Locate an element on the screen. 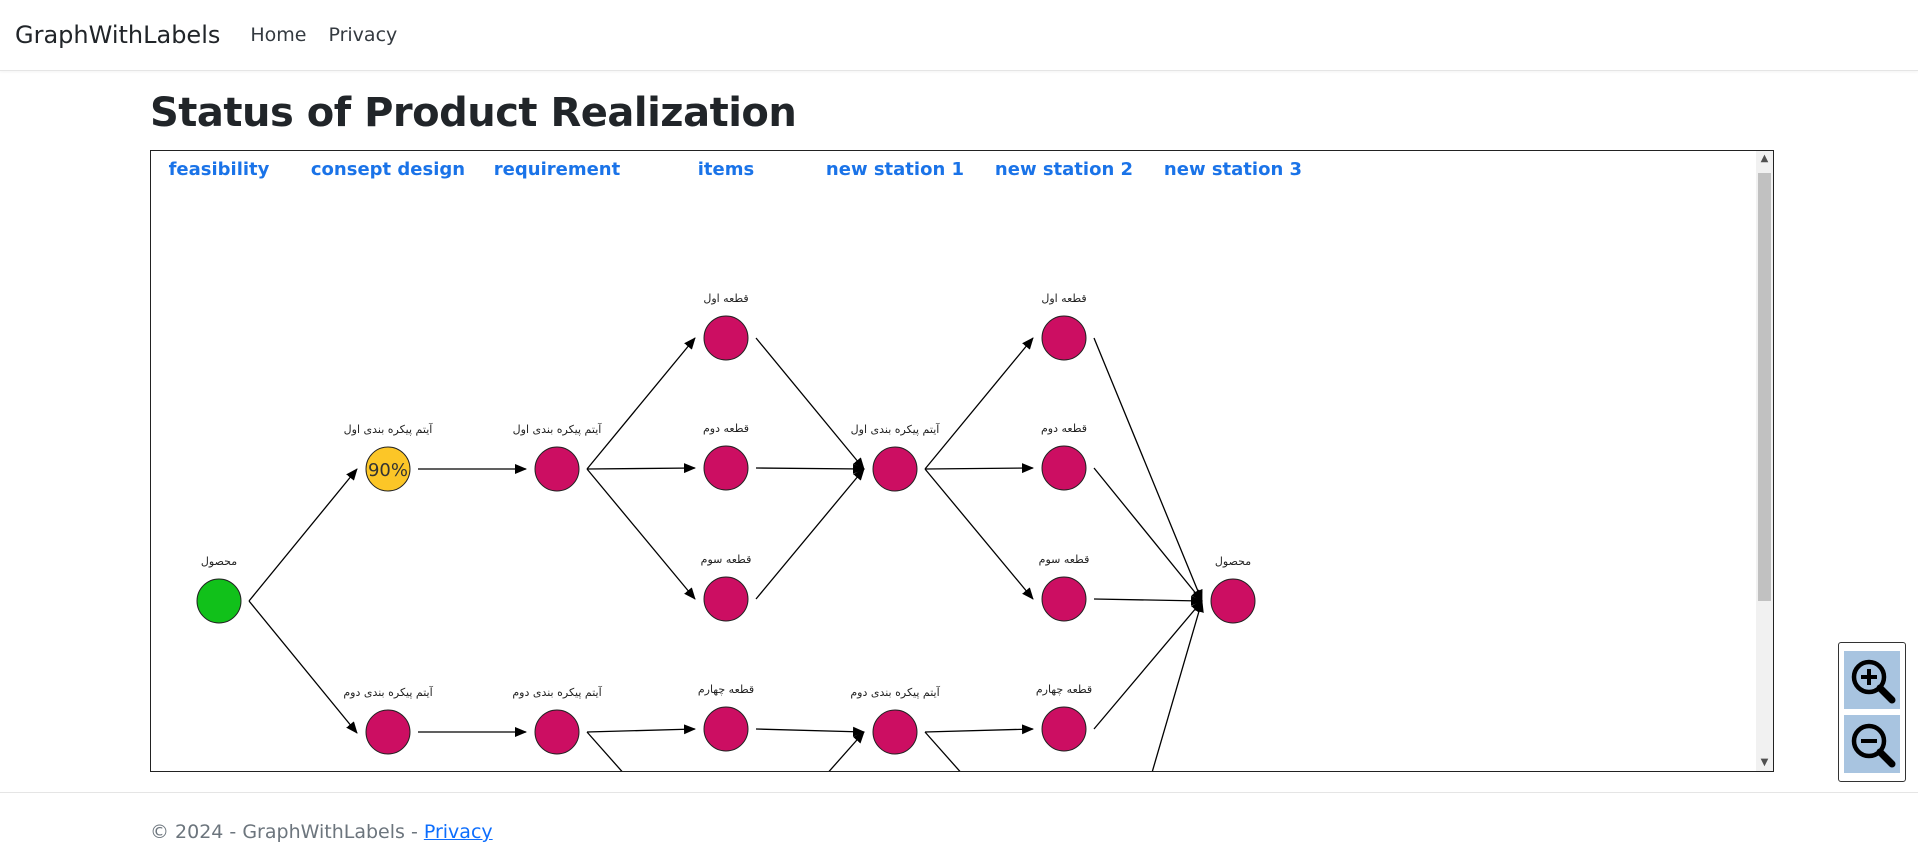  progress-label: 90% is located at coordinates (388, 470).